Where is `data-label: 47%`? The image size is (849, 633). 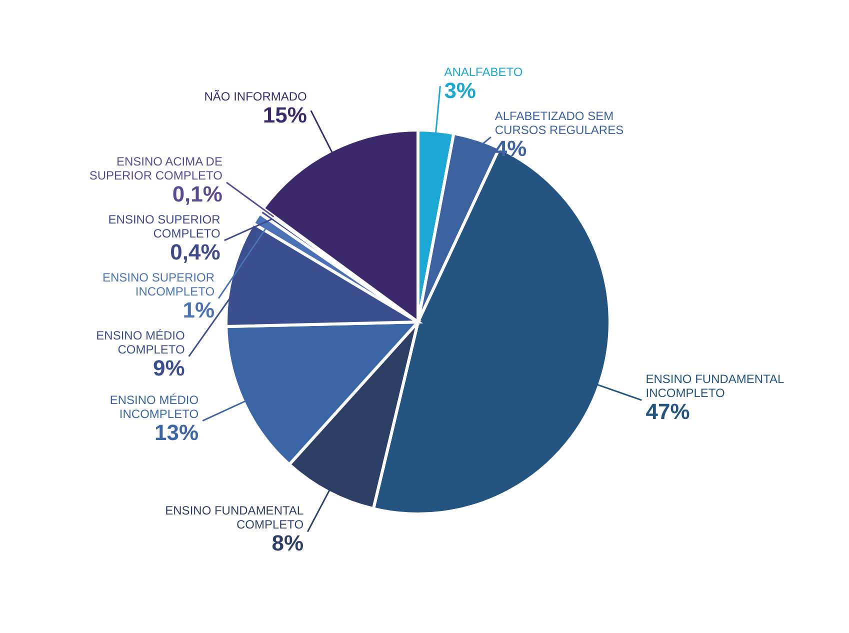
data-label: 47% is located at coordinates (668, 411).